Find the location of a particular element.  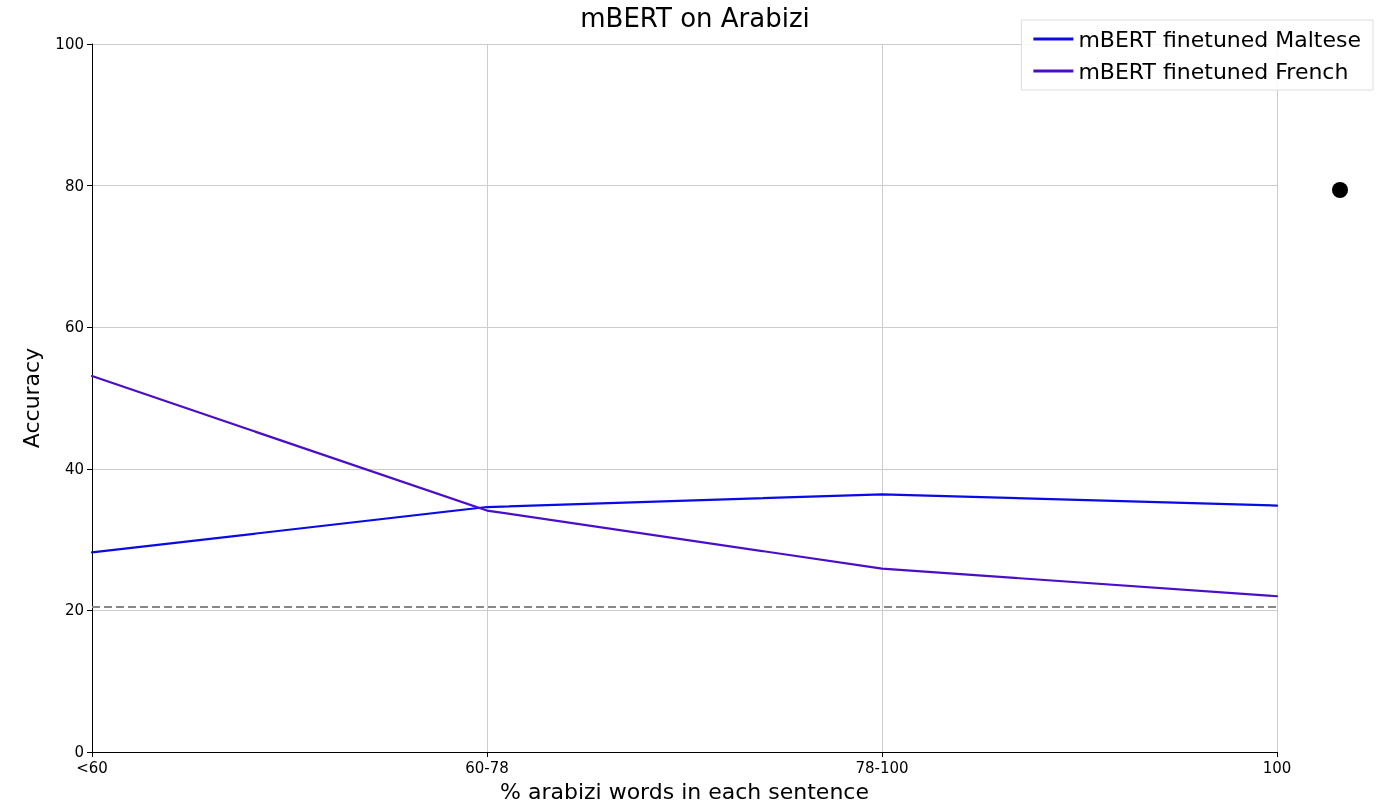

x-tick-label: 100 is located at coordinates (1277, 767).